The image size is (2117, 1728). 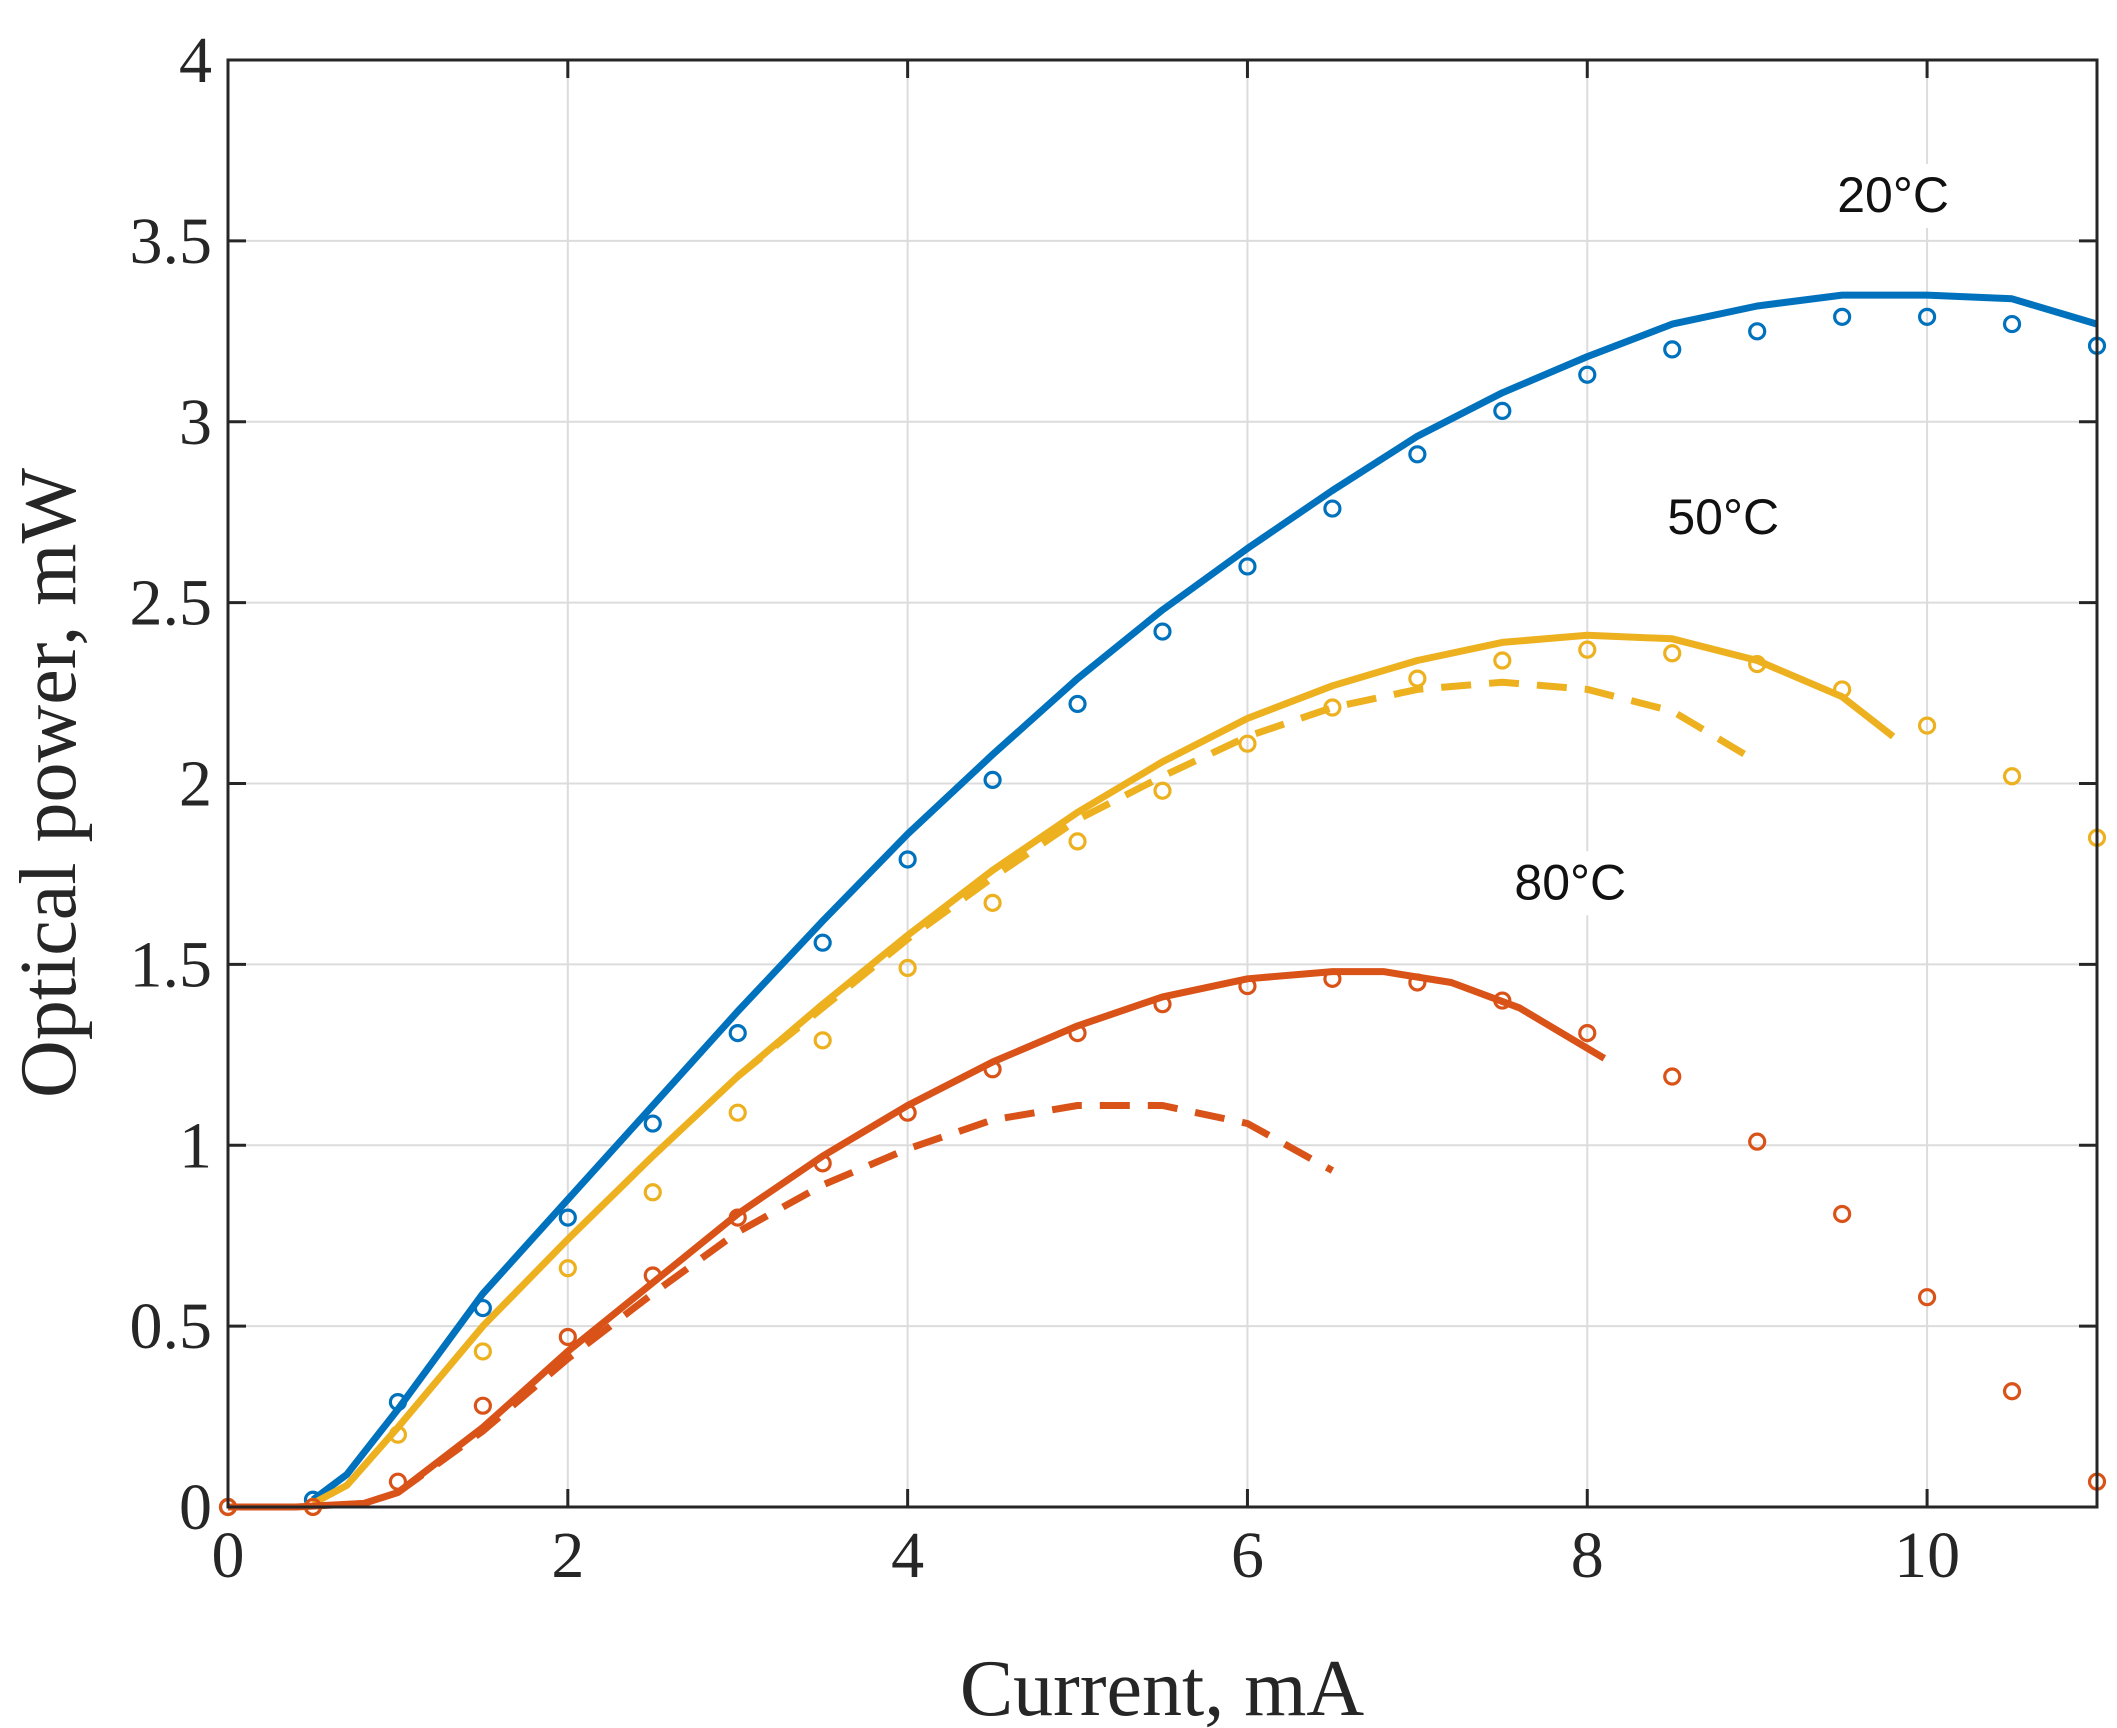 What do you see at coordinates (49, 783) in the screenshot?
I see `y-axis-label: Optical power, mW` at bounding box center [49, 783].